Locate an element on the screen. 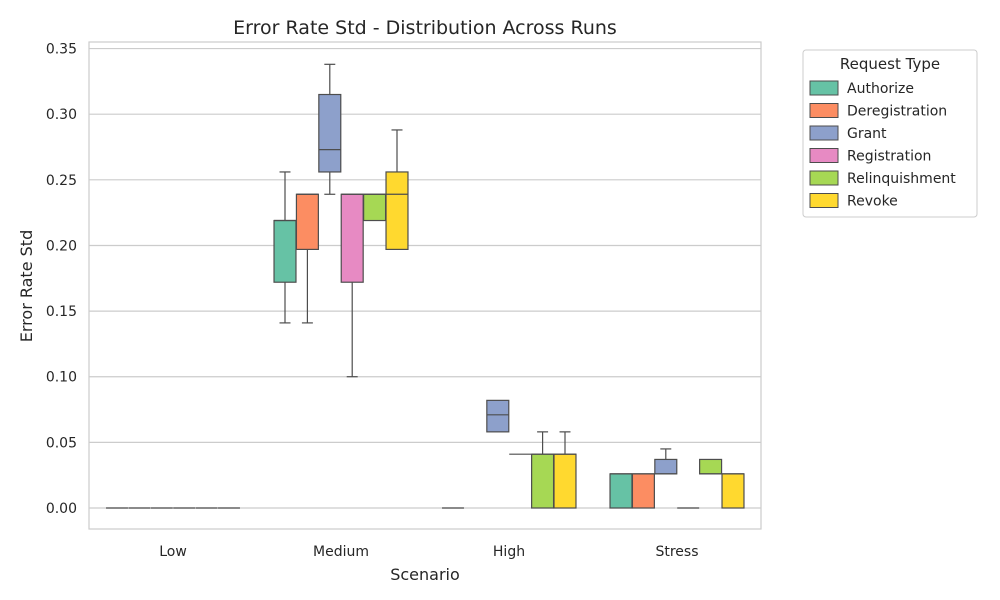  box-revoke-medium is located at coordinates (397, 190).